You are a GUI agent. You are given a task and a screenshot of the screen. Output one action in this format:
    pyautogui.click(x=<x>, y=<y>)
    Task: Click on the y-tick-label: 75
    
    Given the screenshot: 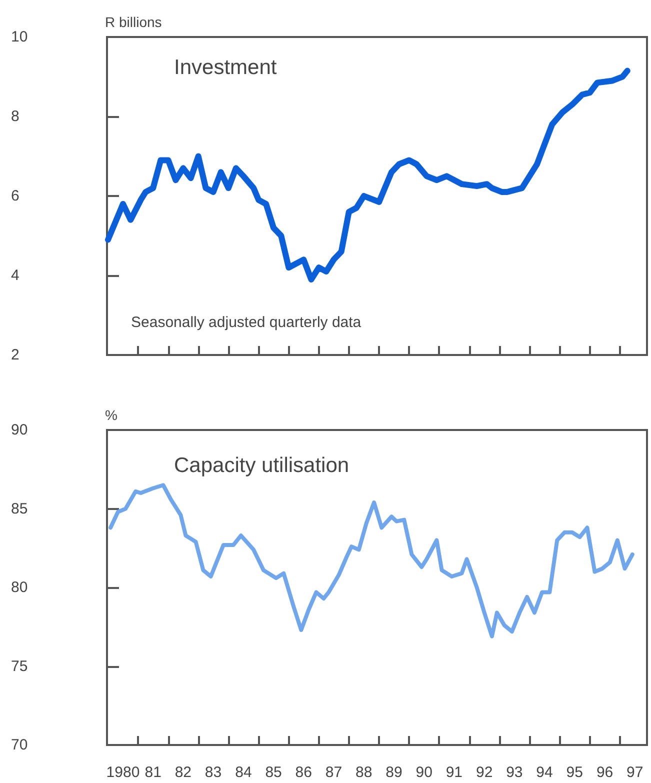 What is the action you would take?
    pyautogui.click(x=19, y=666)
    